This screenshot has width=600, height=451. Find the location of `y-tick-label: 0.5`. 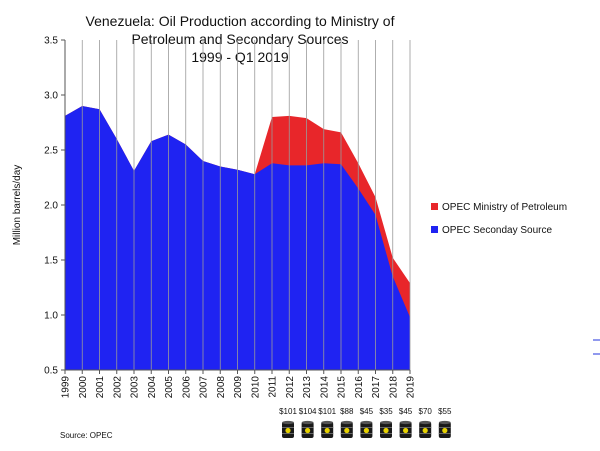

y-tick-label: 0.5 is located at coordinates (51, 371).